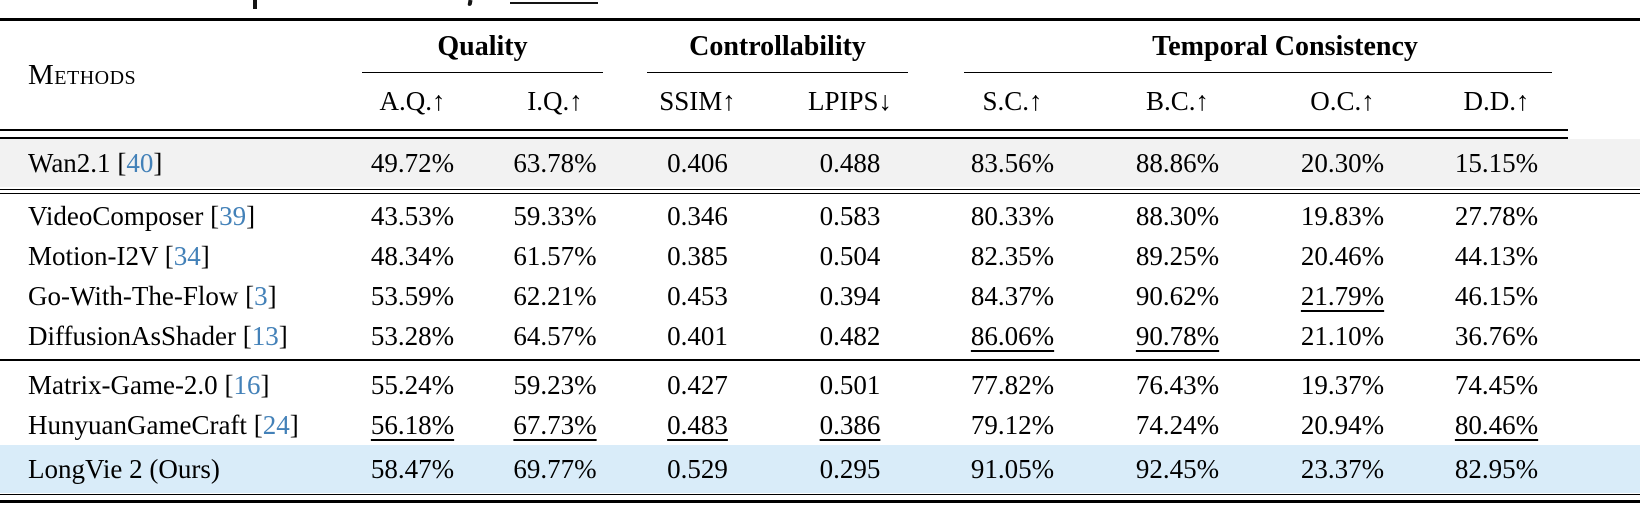  Describe the element at coordinates (697, 162) in the screenshot. I see `metric-value: 0.406` at that location.